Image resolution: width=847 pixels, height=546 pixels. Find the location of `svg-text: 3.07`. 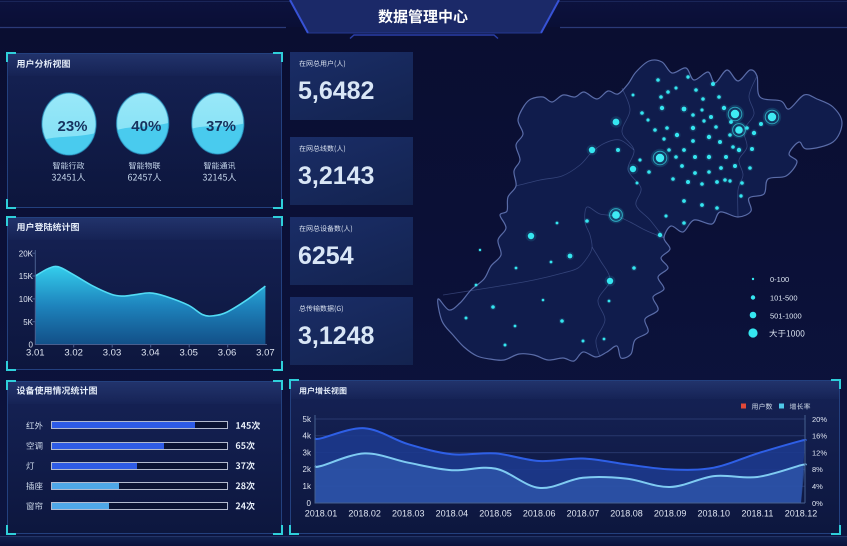

svg-text: 3.07 is located at coordinates (265, 353).